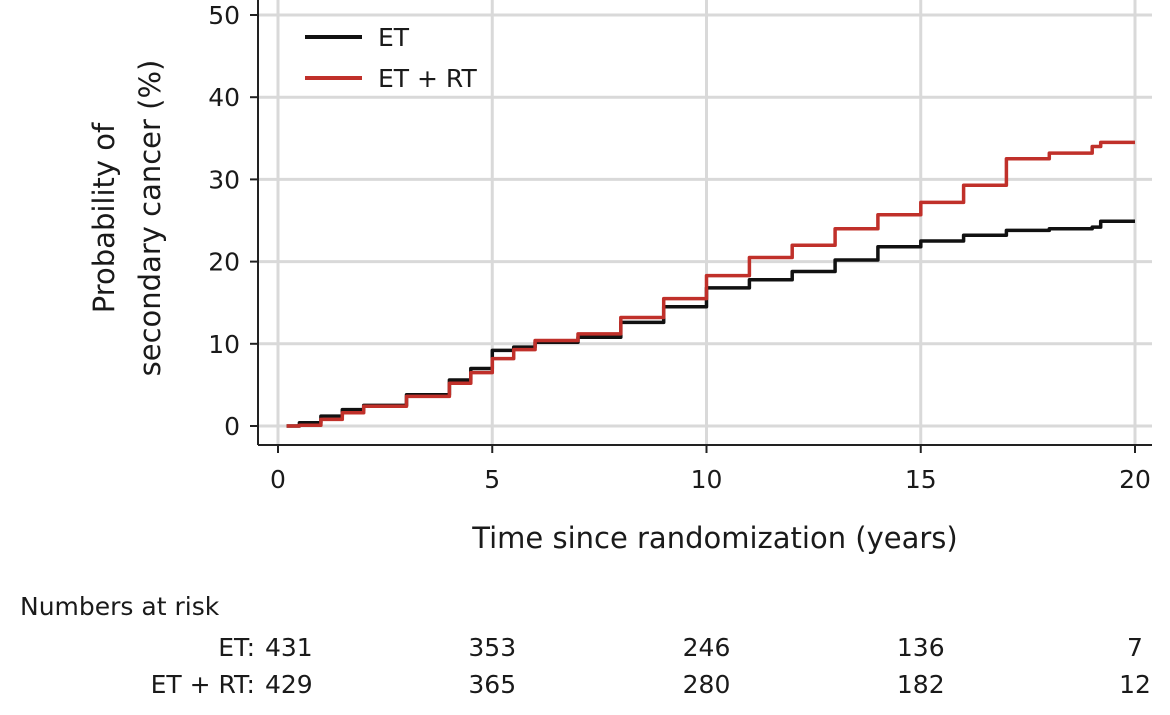 The width and height of the screenshot is (1170, 715). I want to click on risk-value-et-2: 246, so click(707, 647).